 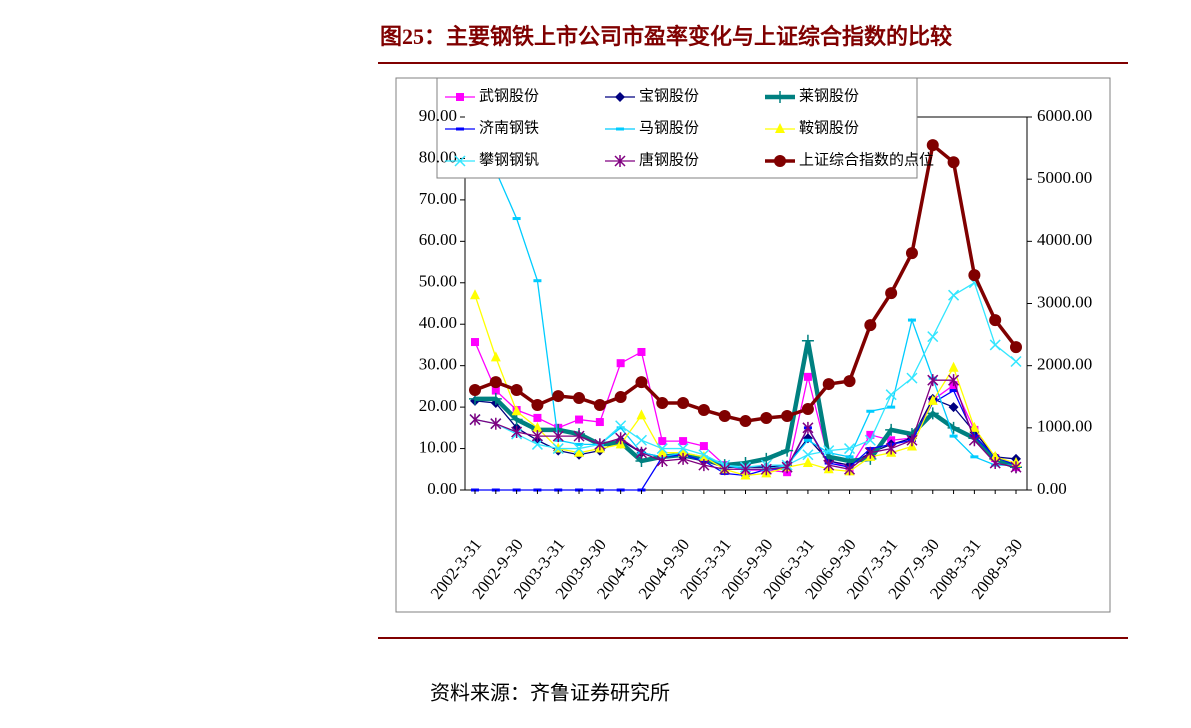 I want to click on y-tick-label: 50.00, so click(x=438, y=281).